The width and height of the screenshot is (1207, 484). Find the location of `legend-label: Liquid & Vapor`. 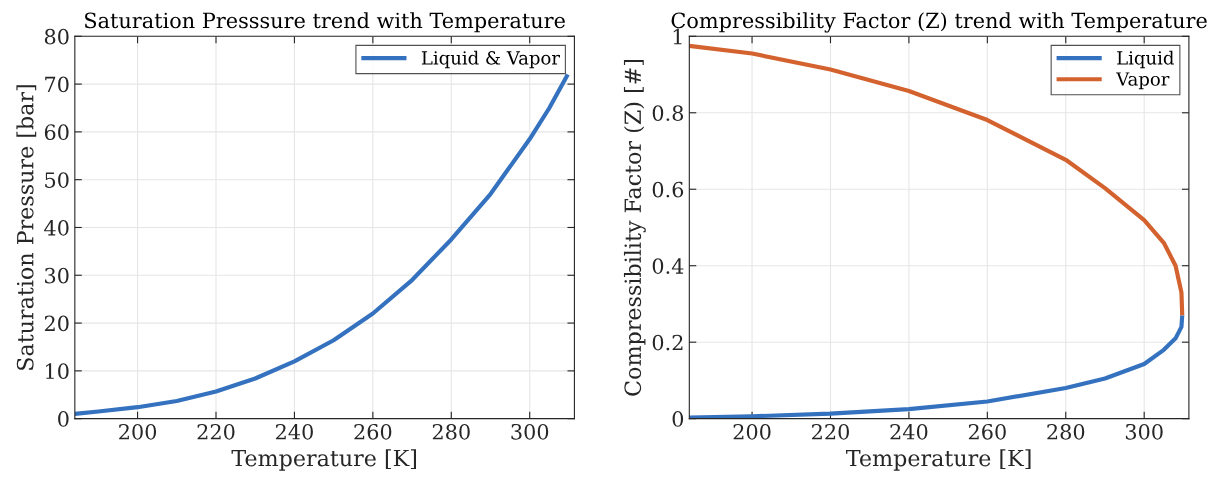

legend-label: Liquid & Vapor is located at coordinates (490, 59).